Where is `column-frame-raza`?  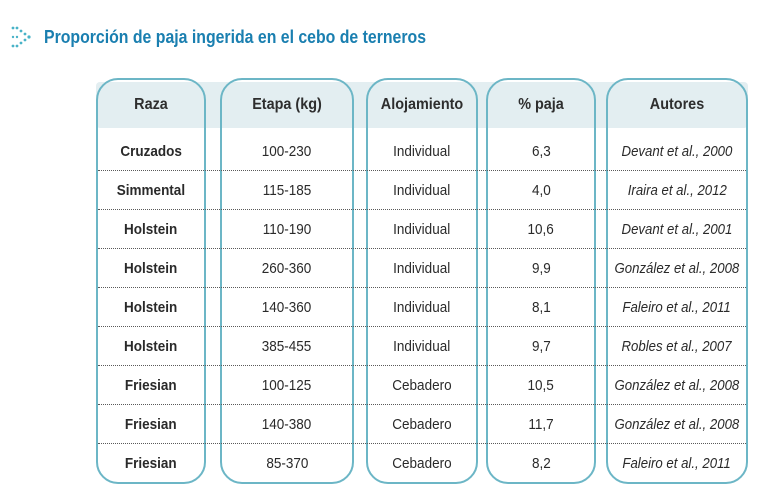
column-frame-raza is located at coordinates (151, 281).